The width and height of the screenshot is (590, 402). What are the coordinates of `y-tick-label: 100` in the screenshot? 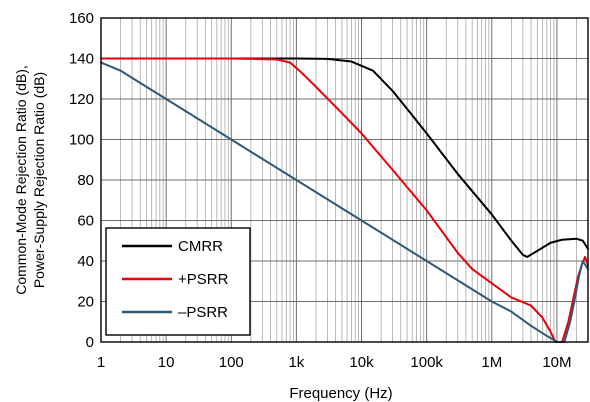 It's located at (81, 140).